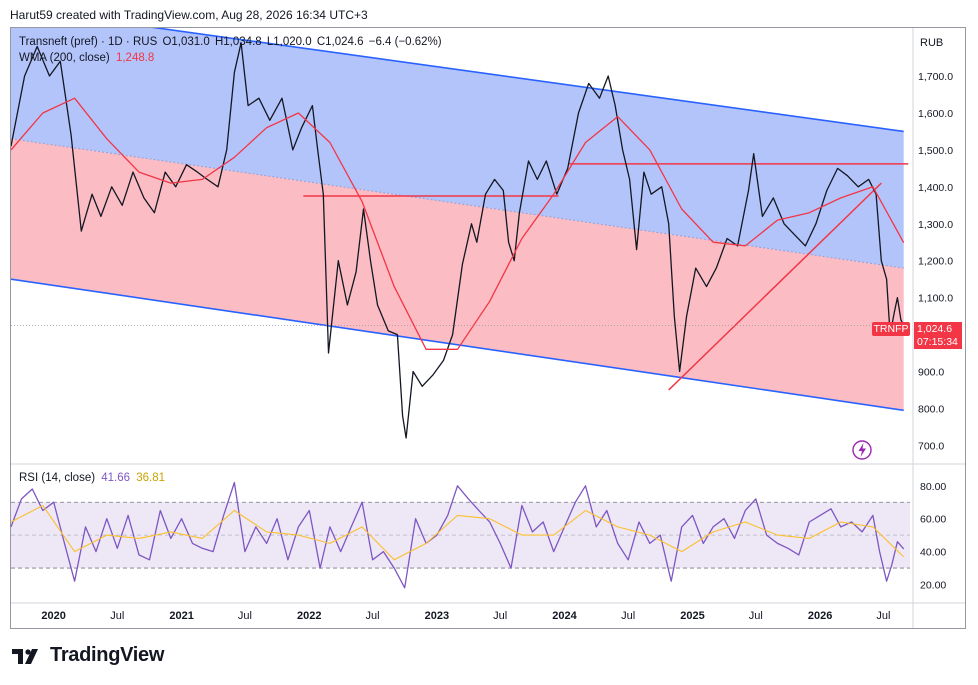 This screenshot has height=685, width=978. I want to click on time-axis-tick: 2026, so click(820, 616).